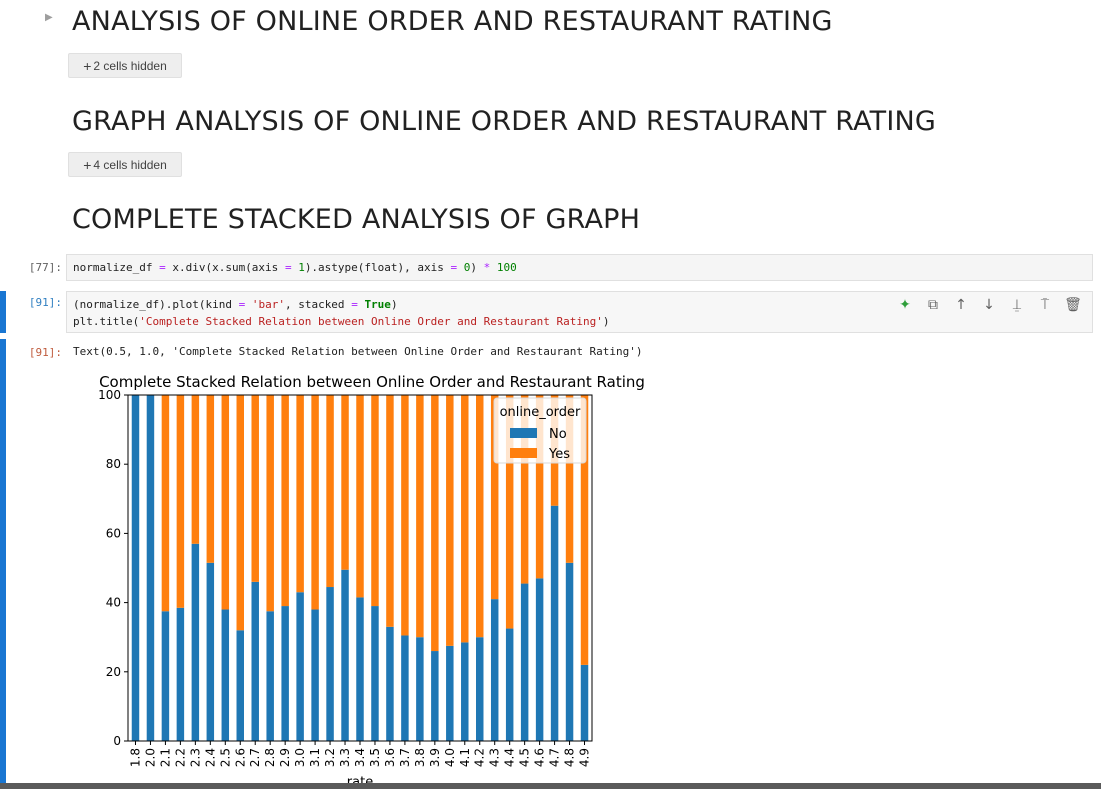 Image resolution: width=1101 pixels, height=789 pixels. What do you see at coordinates (509, 512) in the screenshot?
I see `bar-yes-4.4` at bounding box center [509, 512].